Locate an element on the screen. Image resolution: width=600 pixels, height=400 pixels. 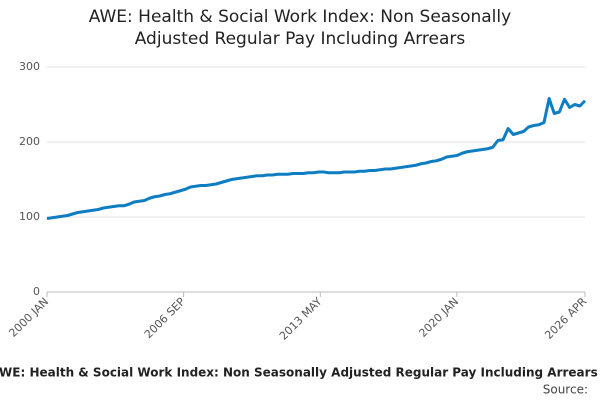
x-tick-label: 2006 SEP is located at coordinates (165, 318).